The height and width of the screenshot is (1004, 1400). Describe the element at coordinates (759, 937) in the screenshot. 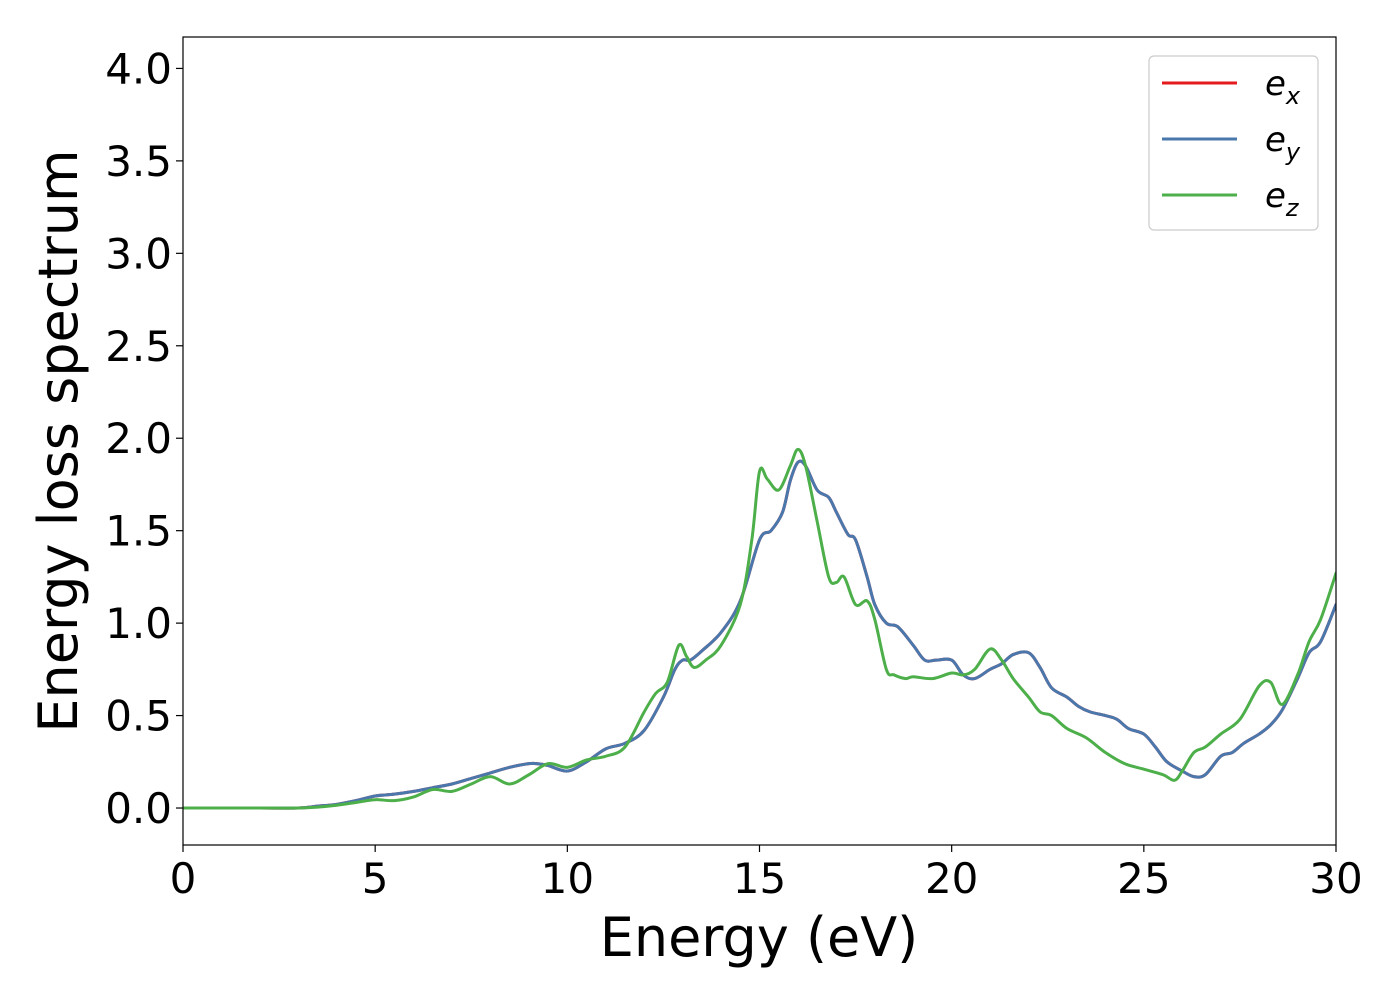

I see `x-axis-label: Energy (eV)` at that location.